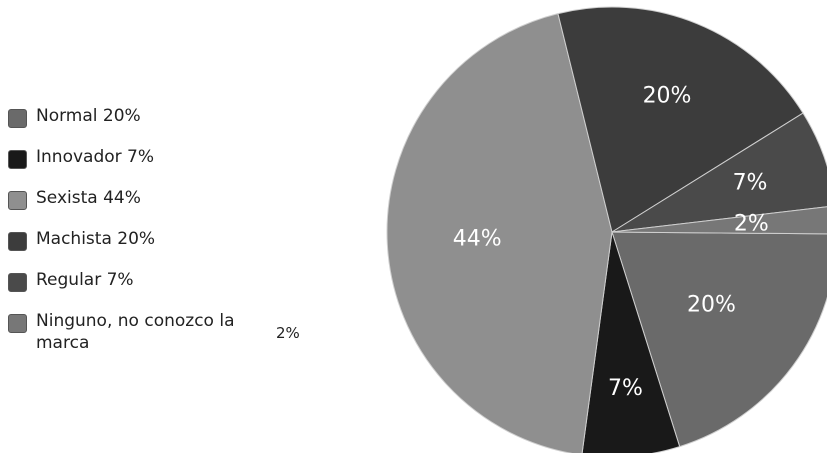 Image resolution: width=827 pixels, height=453 pixels. I want to click on legend-swatch-ninguno, so click(17, 323).